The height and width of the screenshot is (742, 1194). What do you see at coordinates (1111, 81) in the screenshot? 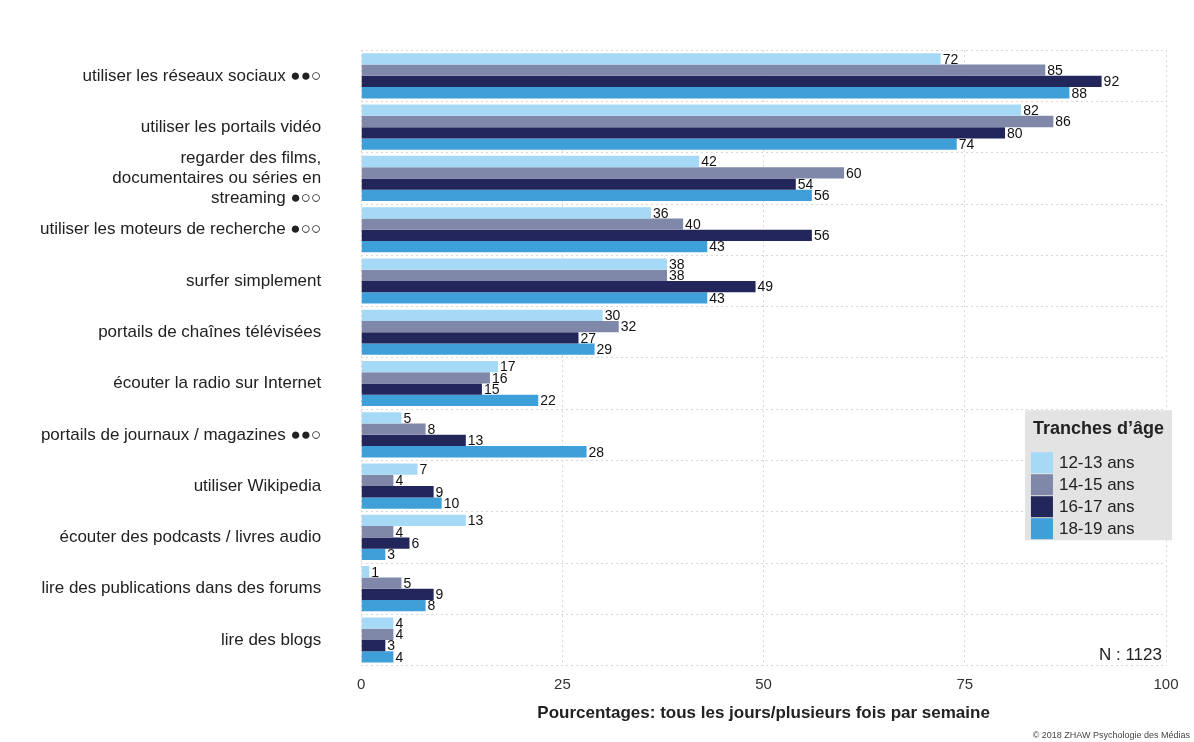
I see `data-label: 92` at bounding box center [1111, 81].